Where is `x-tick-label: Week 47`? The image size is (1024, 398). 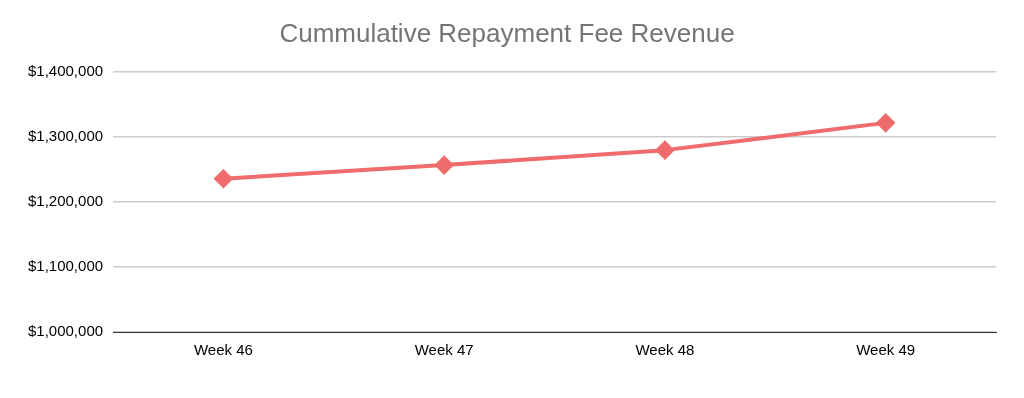 x-tick-label: Week 47 is located at coordinates (444, 350).